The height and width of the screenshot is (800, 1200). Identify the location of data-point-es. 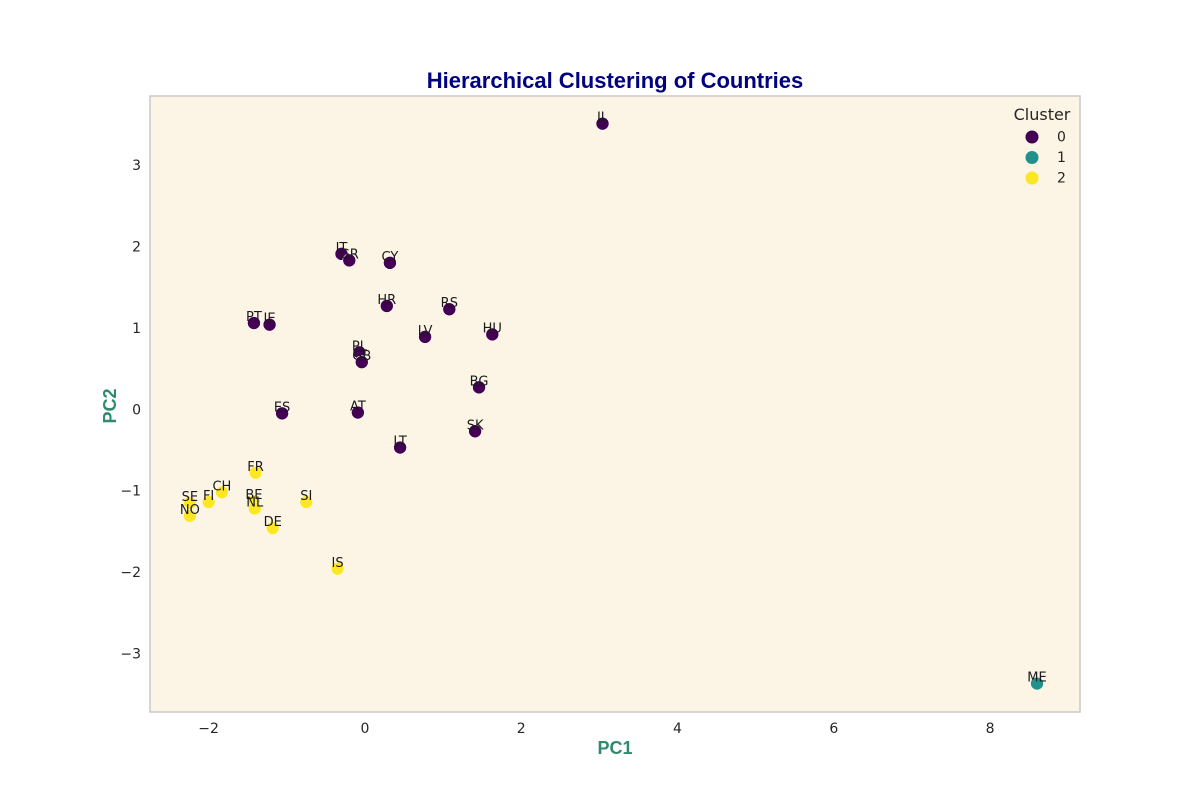
(282, 413).